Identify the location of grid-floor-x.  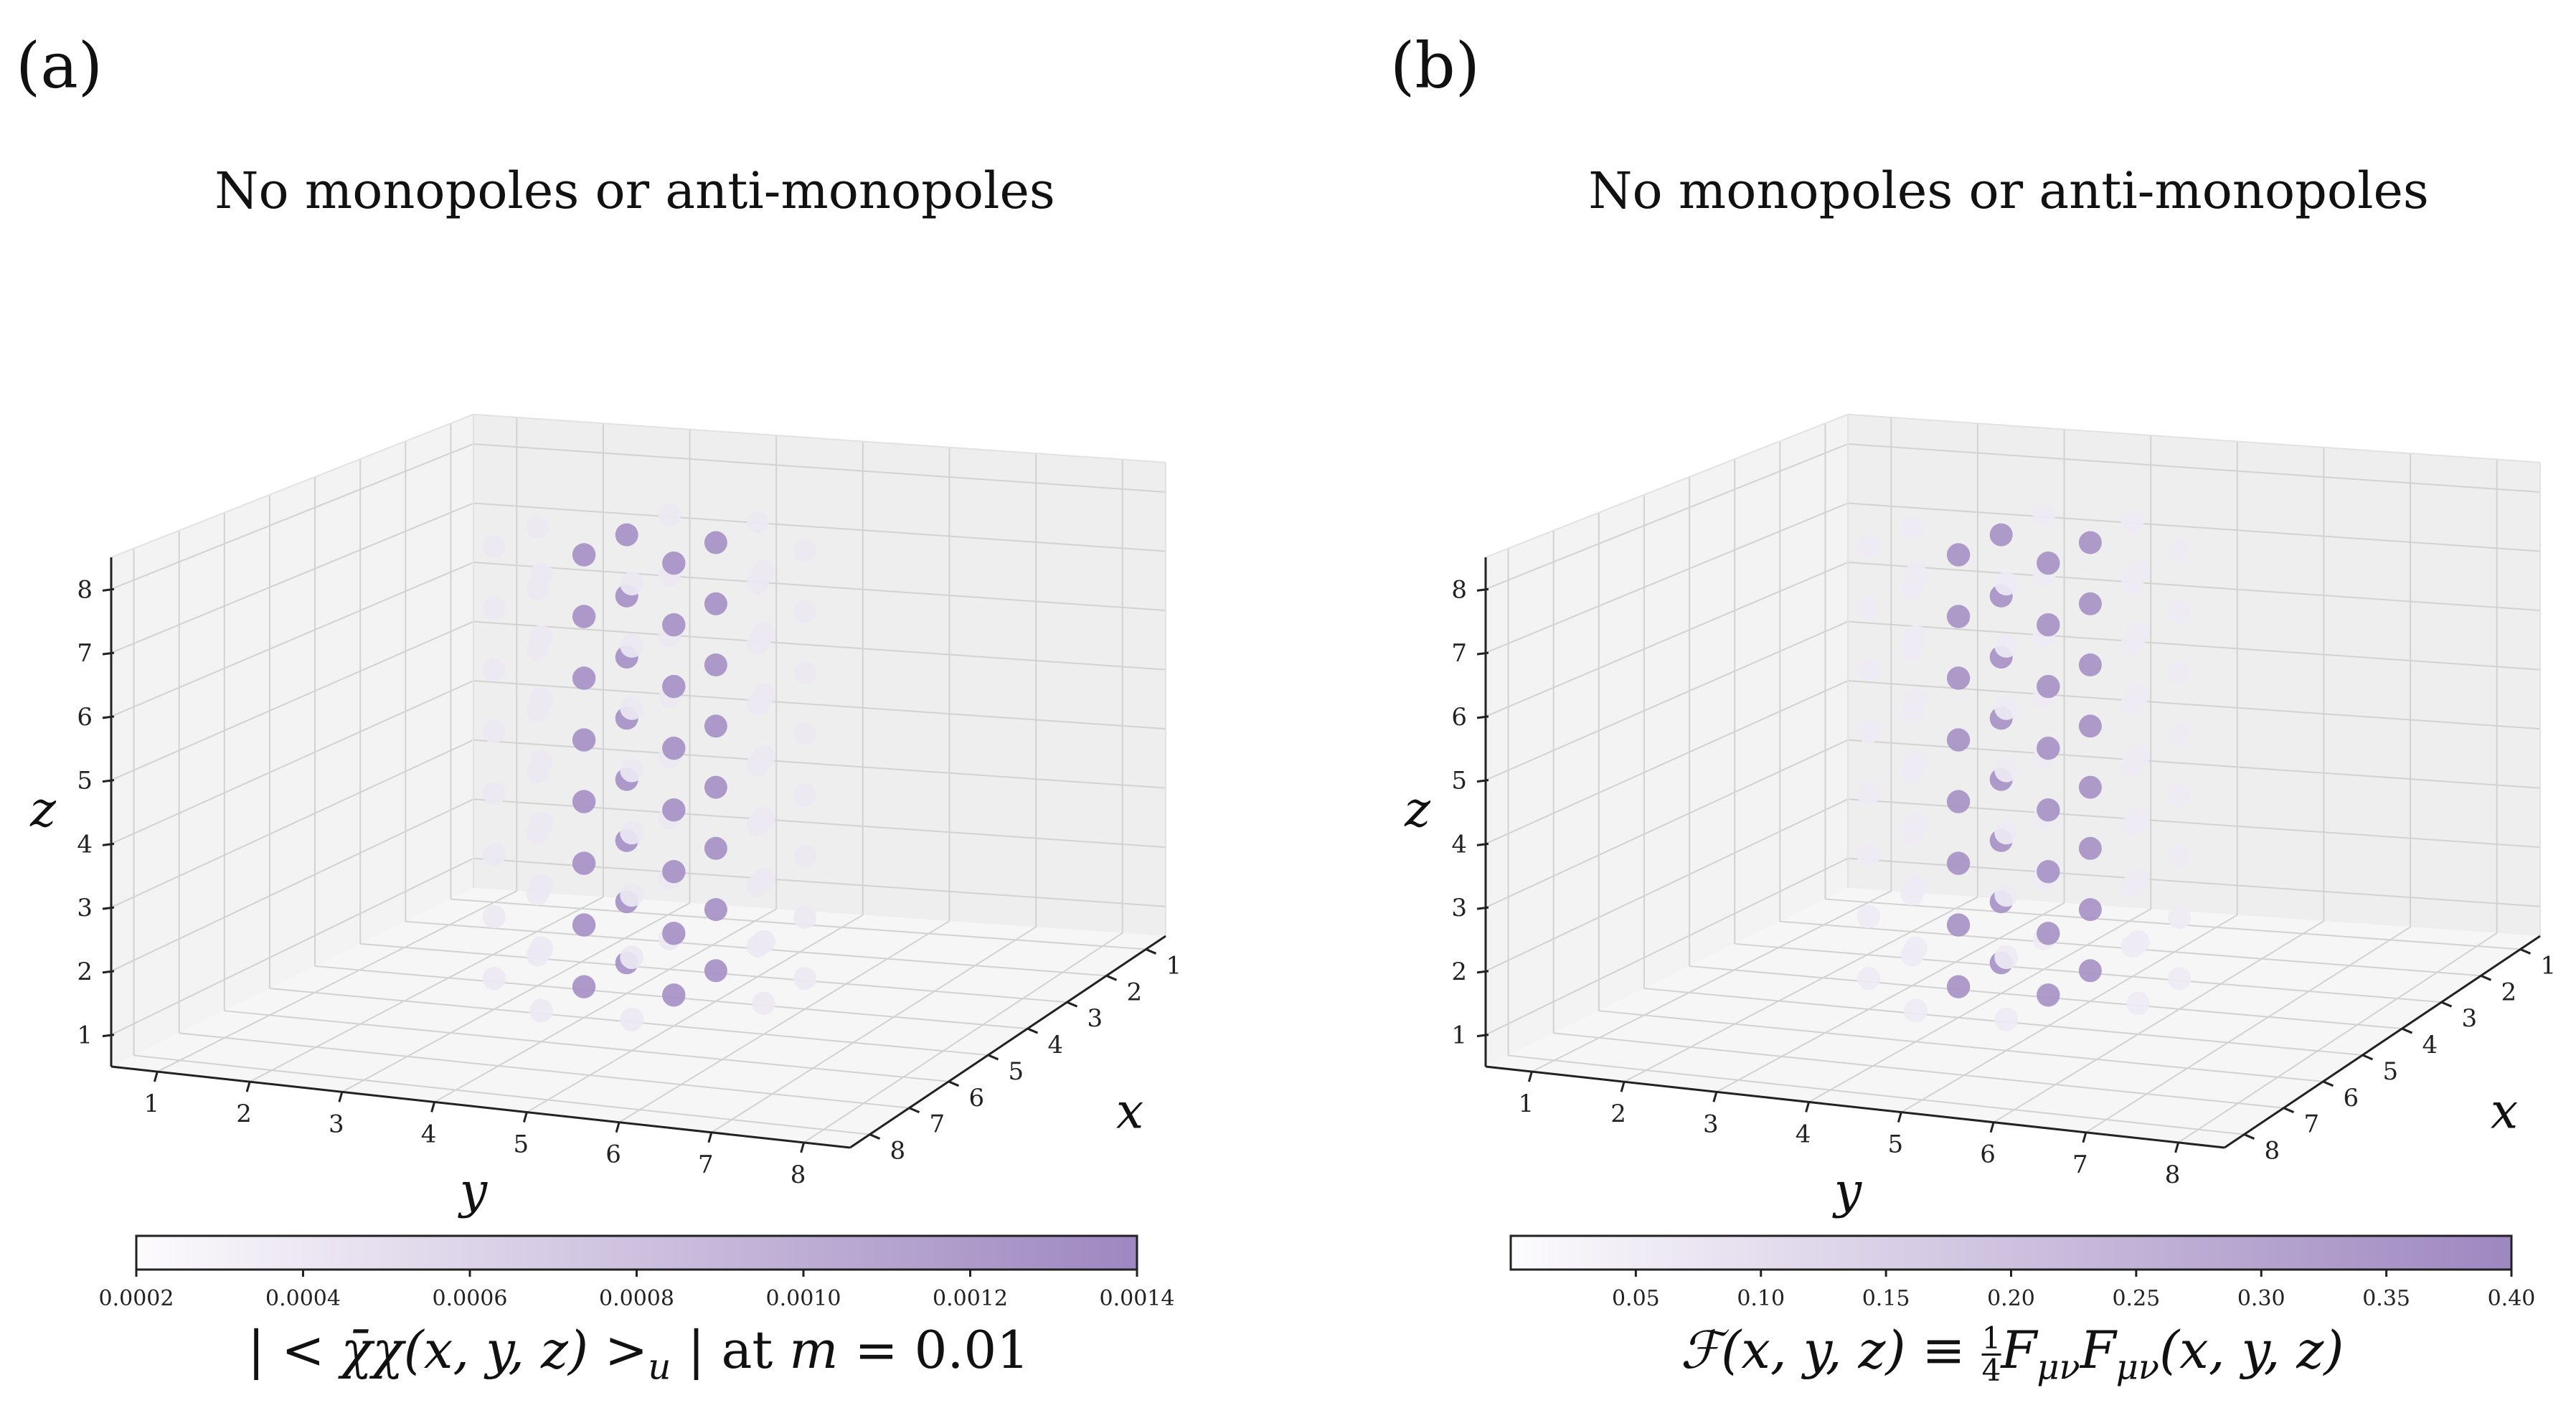
(1876, 1094).